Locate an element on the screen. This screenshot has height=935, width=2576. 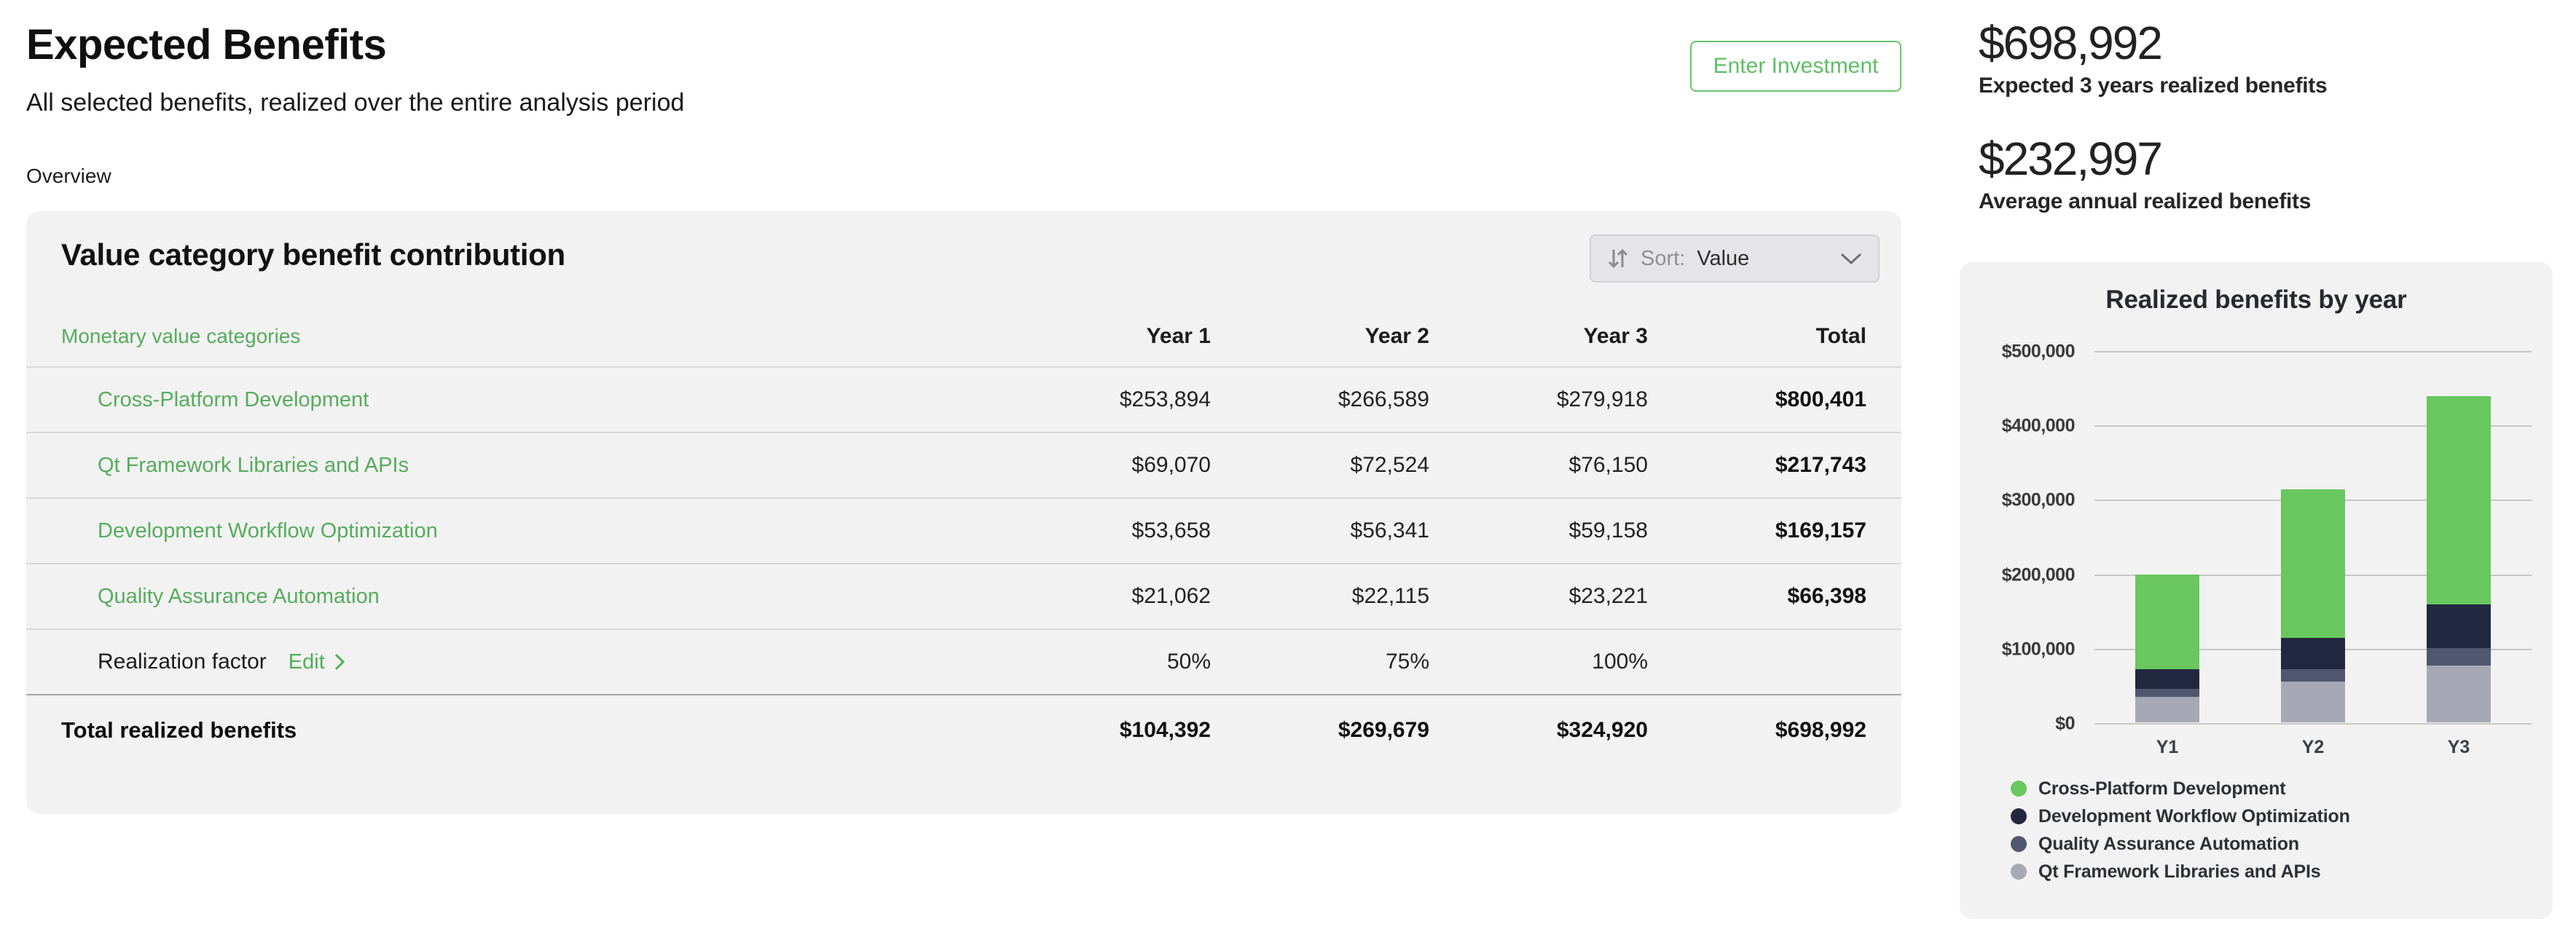
legend-label: Qt Framework Libraries and APIs is located at coordinates (2179, 871).